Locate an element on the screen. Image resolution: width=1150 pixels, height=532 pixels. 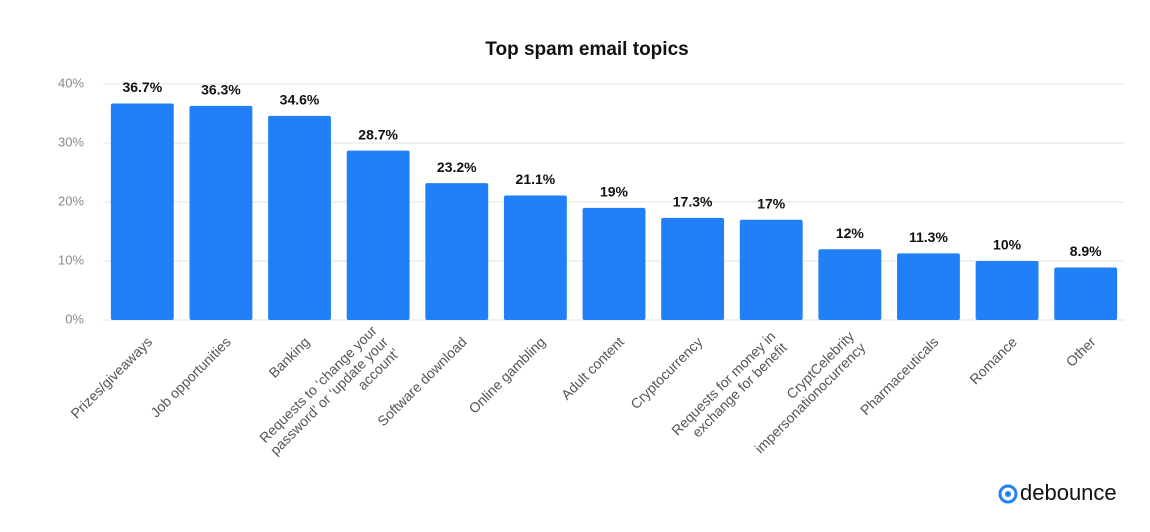
x-tick-label-line: Romance is located at coordinates (993, 360).